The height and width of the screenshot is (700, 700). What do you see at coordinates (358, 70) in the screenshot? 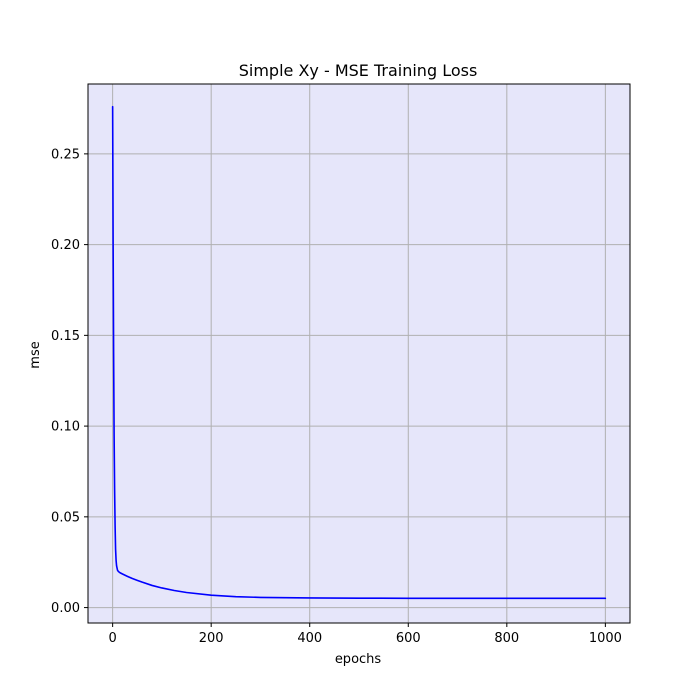
I see `chart-title: Simple Xy - MSE Training Loss` at bounding box center [358, 70].